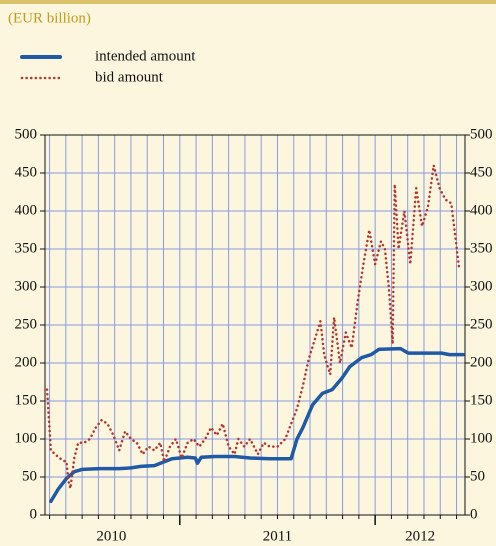  What do you see at coordinates (29, 476) in the screenshot?
I see `y-tick-label: 50` at bounding box center [29, 476].